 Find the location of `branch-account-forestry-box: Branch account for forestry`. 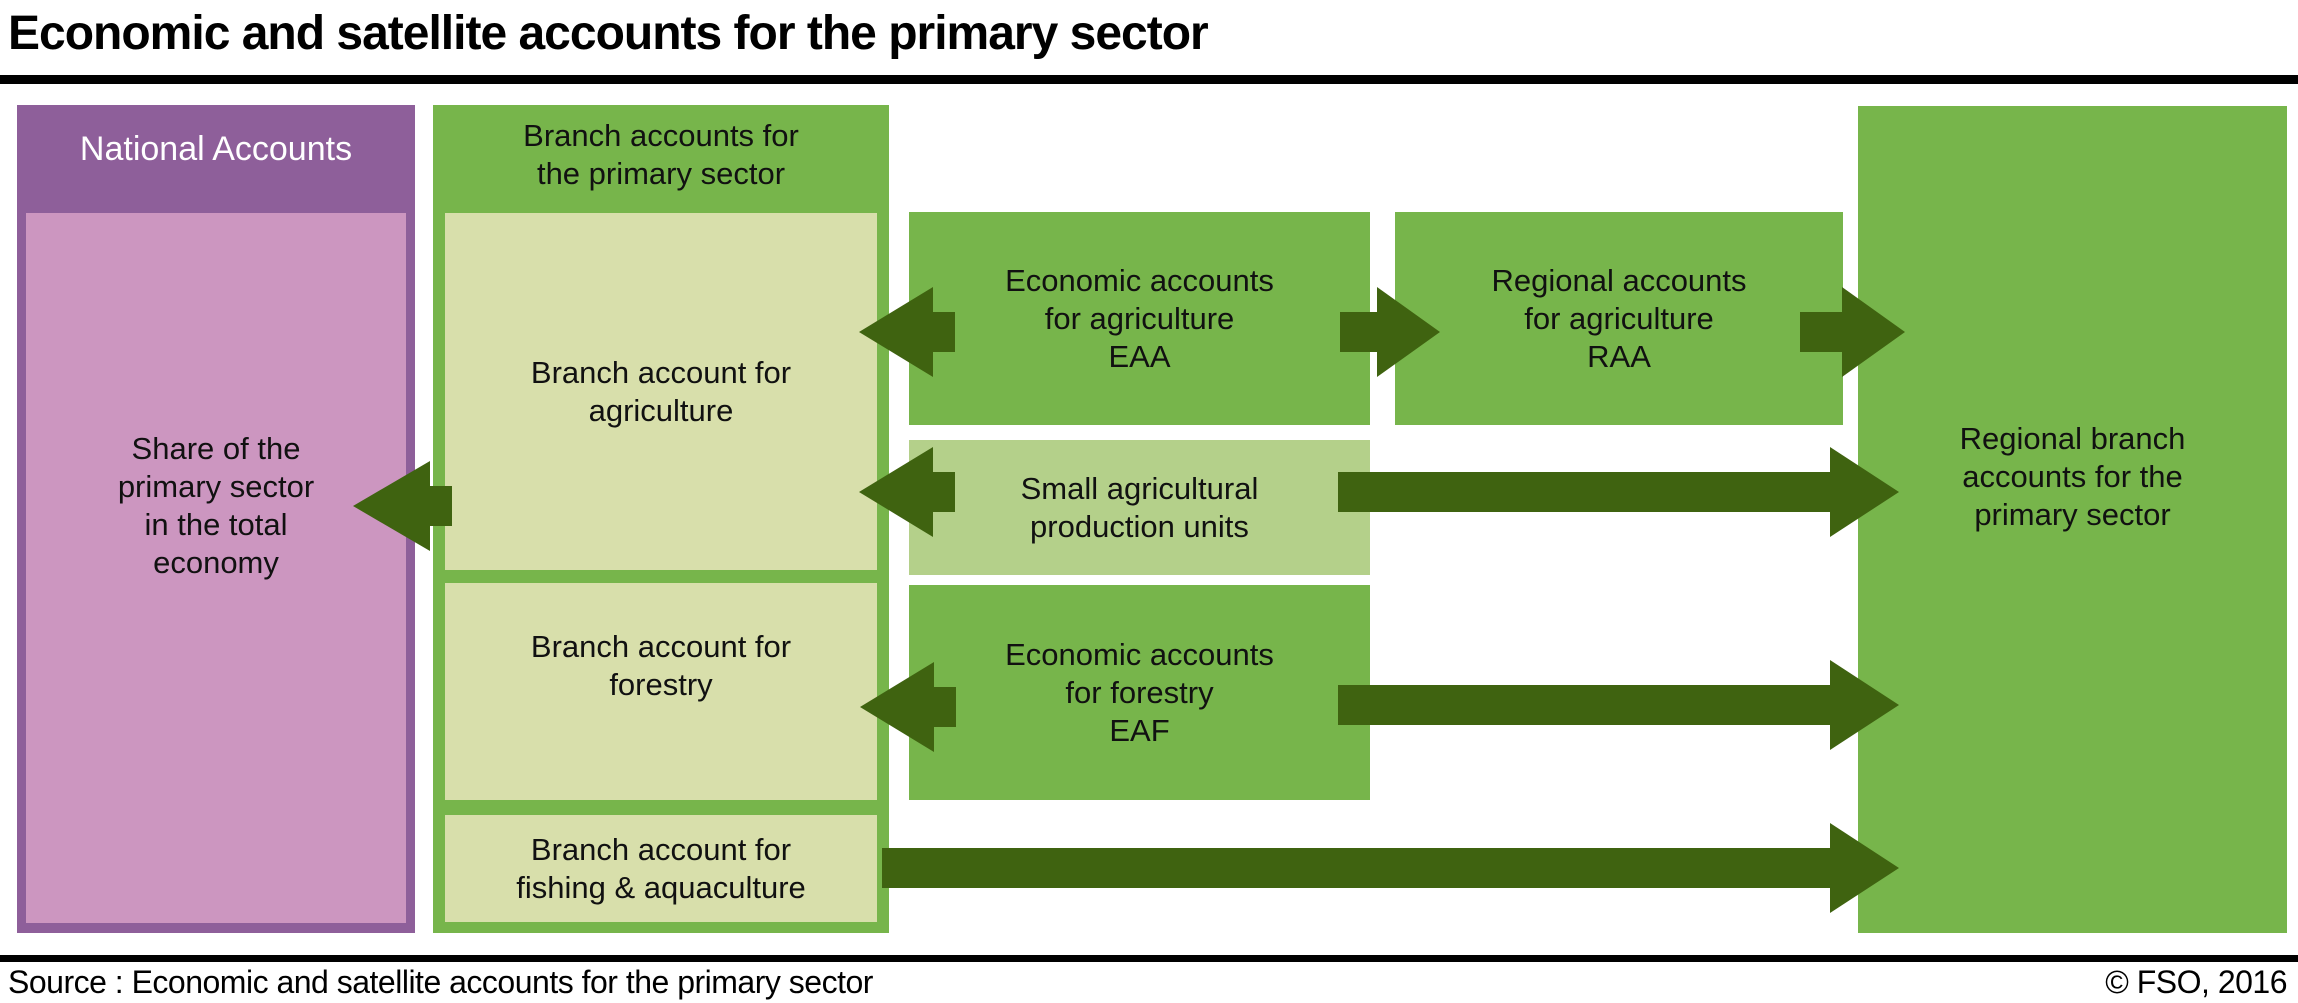

branch-account-forestry-box: Branch account for forestry is located at coordinates (661, 691).